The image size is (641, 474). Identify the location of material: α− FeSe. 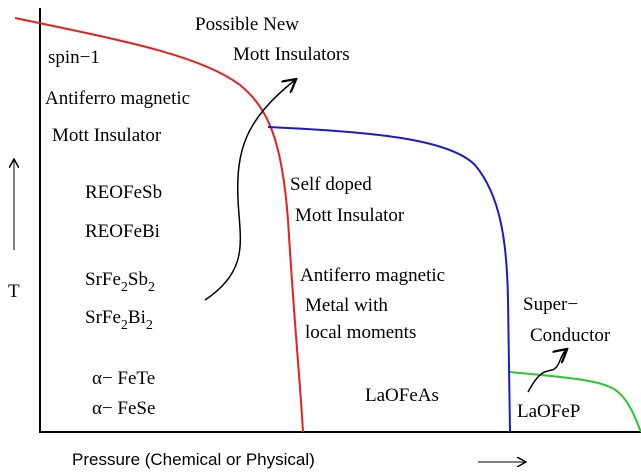
(123, 408).